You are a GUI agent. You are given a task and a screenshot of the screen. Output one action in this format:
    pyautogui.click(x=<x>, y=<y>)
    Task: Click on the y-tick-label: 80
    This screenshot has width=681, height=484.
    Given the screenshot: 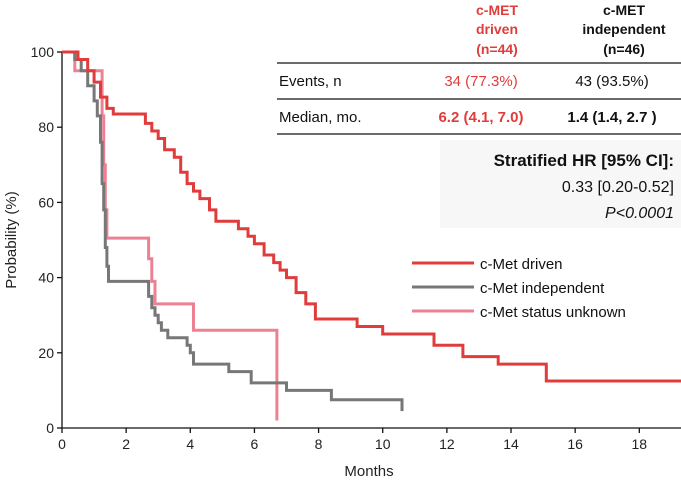 What is the action you would take?
    pyautogui.click(x=46, y=127)
    